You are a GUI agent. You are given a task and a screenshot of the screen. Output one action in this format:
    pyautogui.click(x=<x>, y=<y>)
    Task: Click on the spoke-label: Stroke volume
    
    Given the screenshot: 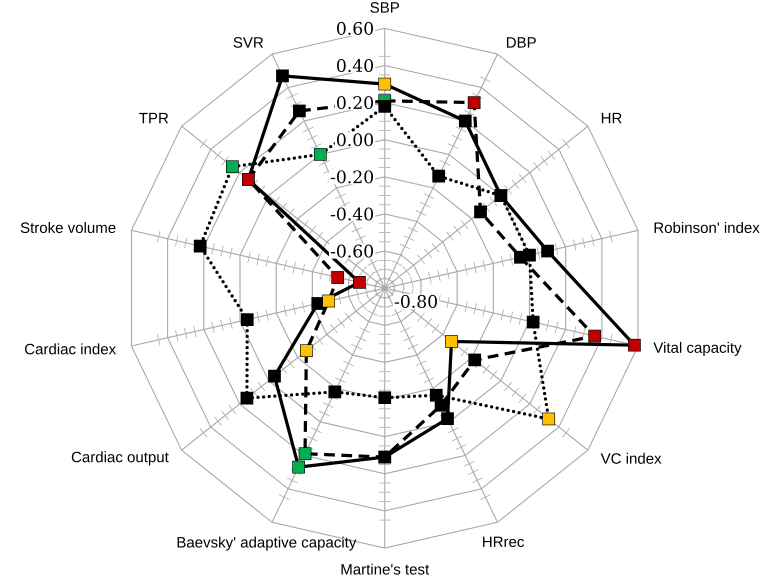 What is the action you would take?
    pyautogui.click(x=68, y=228)
    